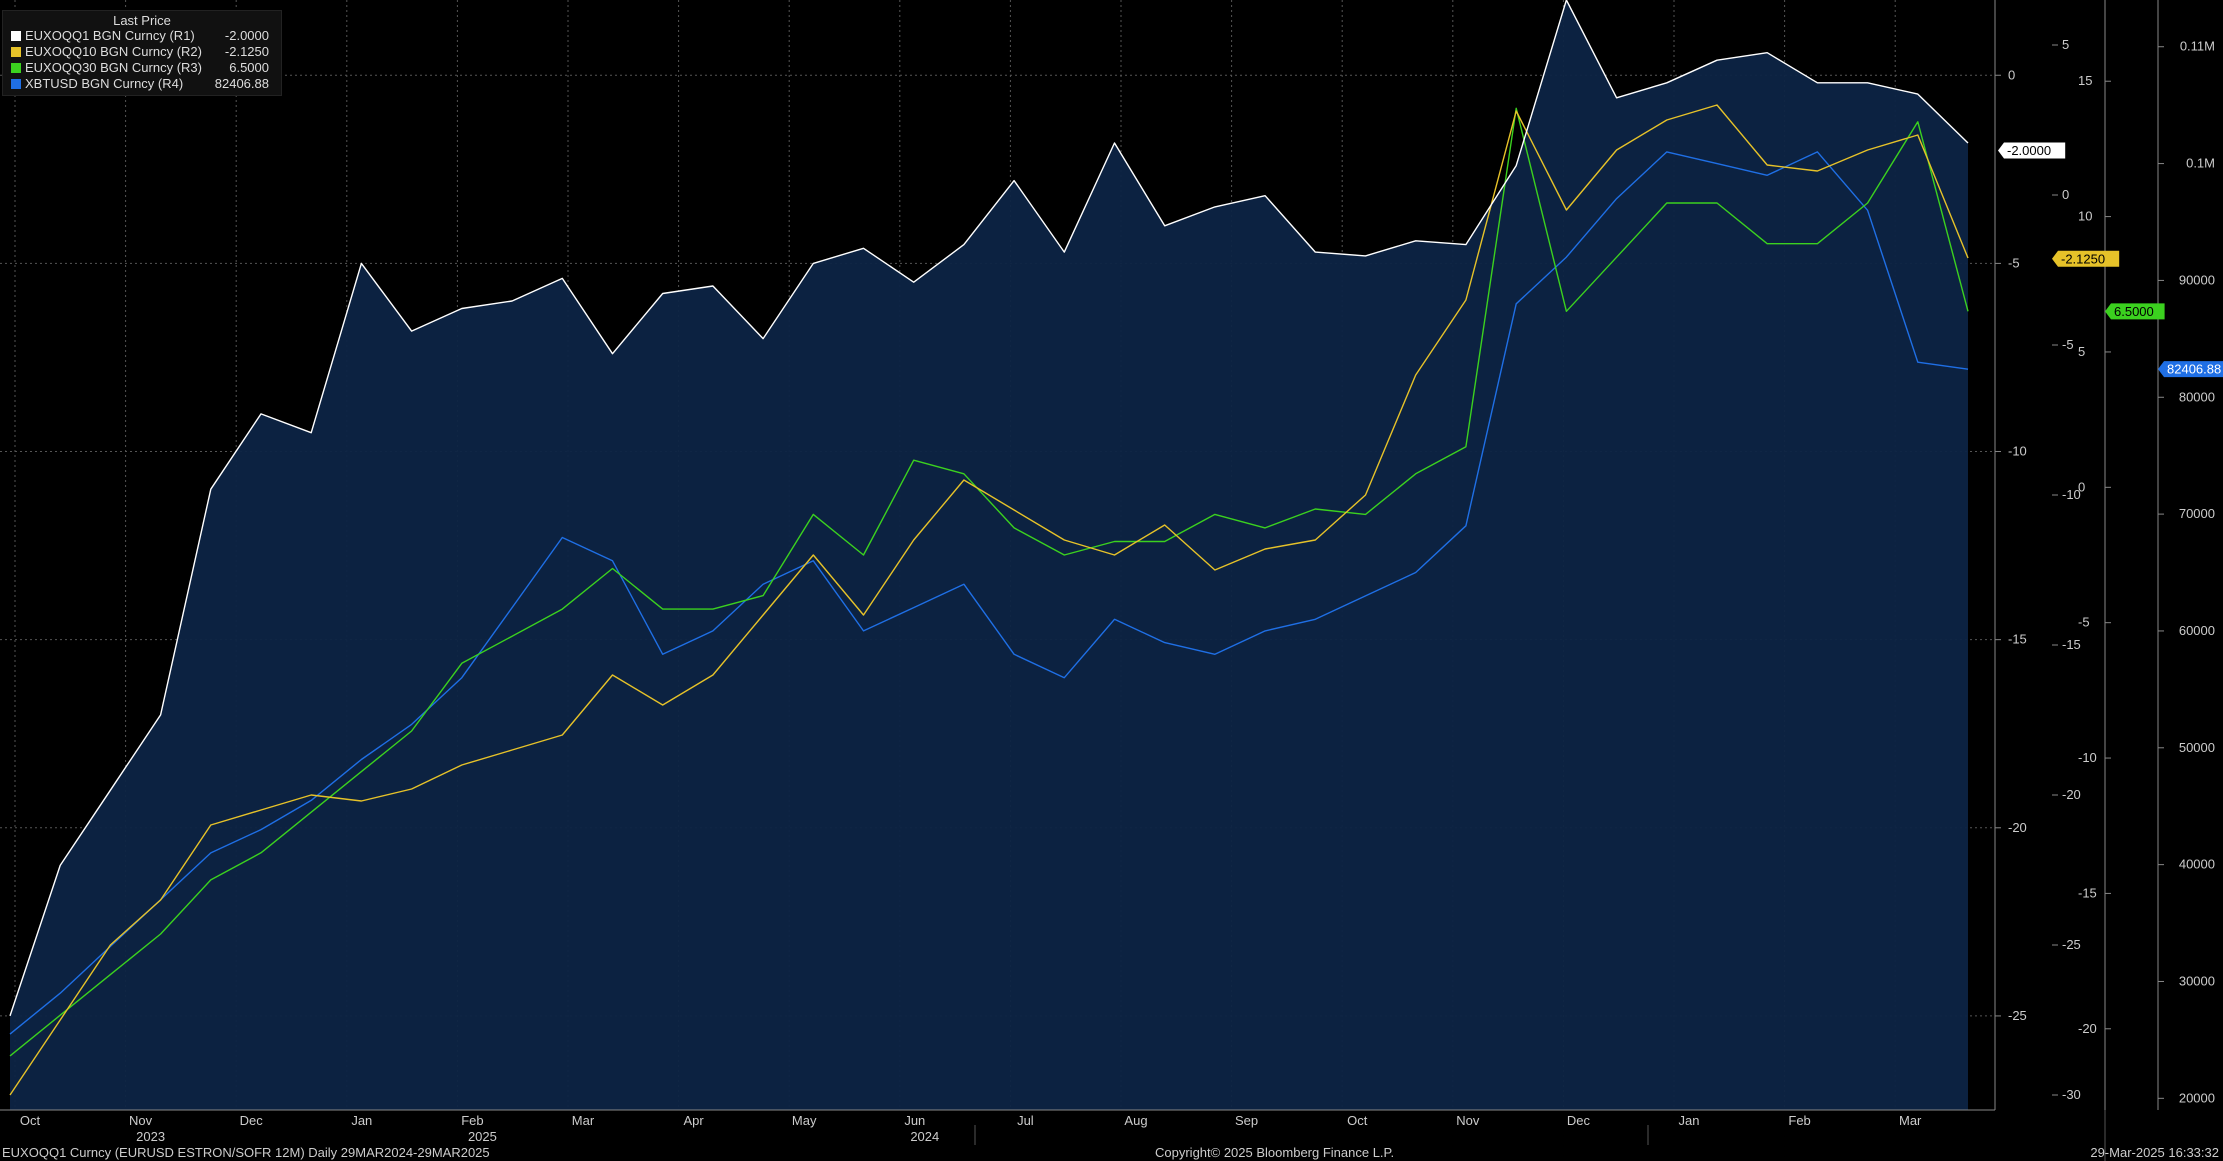  I want to click on y-tick-label-r3: 10, so click(2085, 216).